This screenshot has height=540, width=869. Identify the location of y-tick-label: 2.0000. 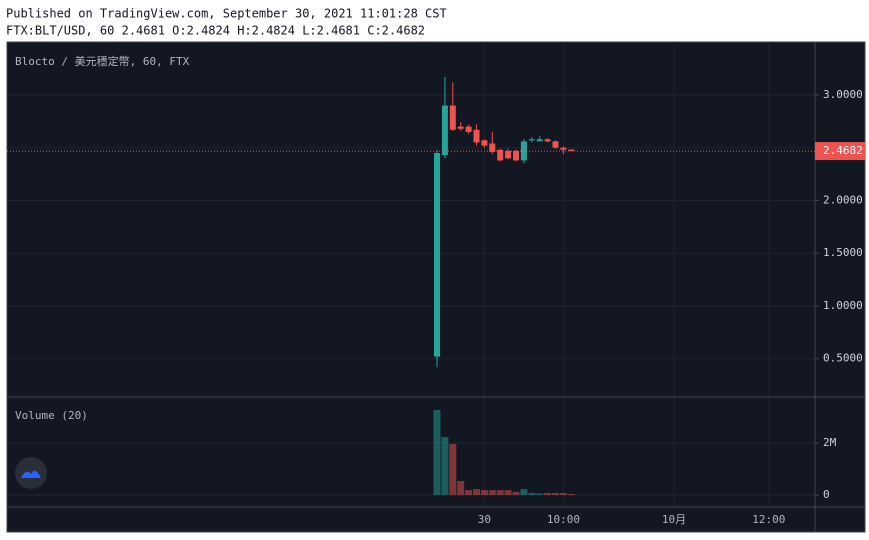
(843, 199).